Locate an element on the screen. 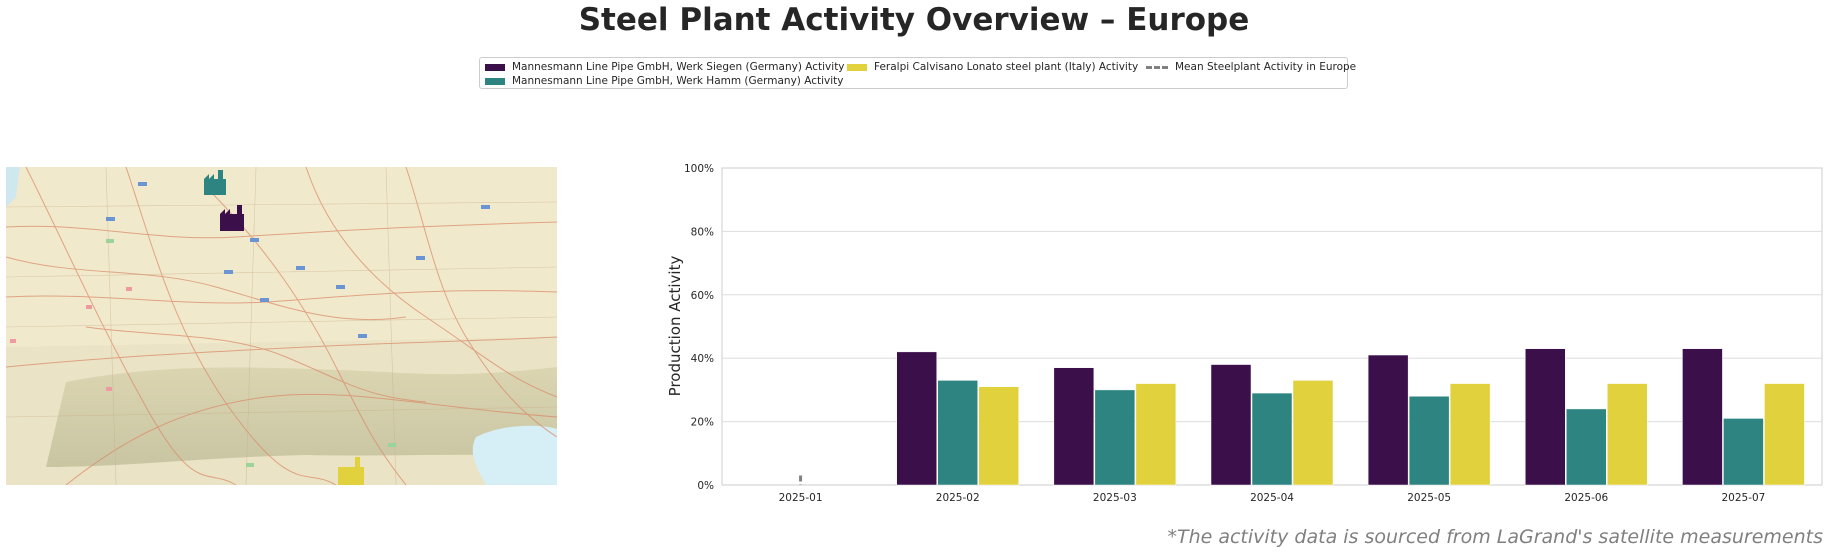 The width and height of the screenshot is (1828, 554). y-axis: 0% 20% 40% 60% 80% 100% is located at coordinates (699, 327).